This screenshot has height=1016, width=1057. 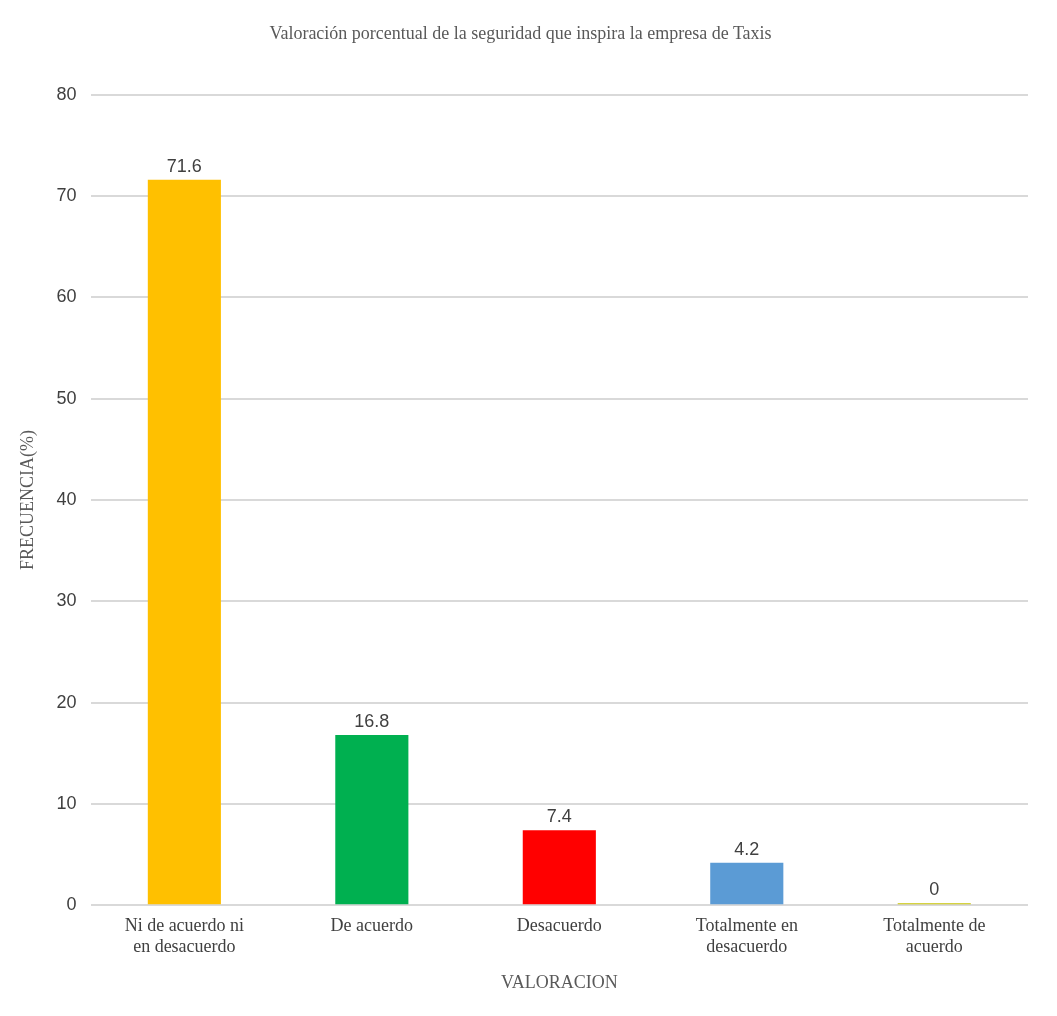 What do you see at coordinates (66, 397) in the screenshot?
I see `y-tick-label: 50` at bounding box center [66, 397].